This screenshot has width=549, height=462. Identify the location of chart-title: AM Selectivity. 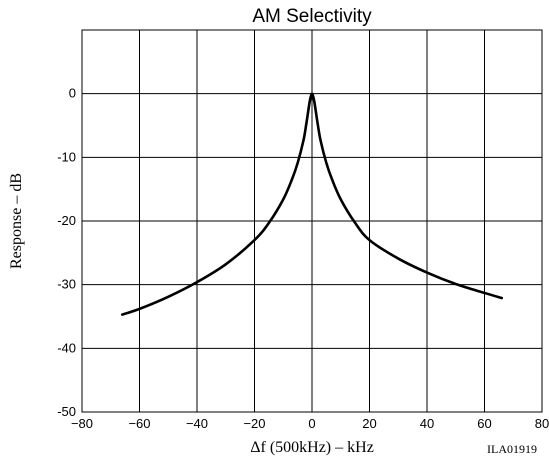
(312, 16).